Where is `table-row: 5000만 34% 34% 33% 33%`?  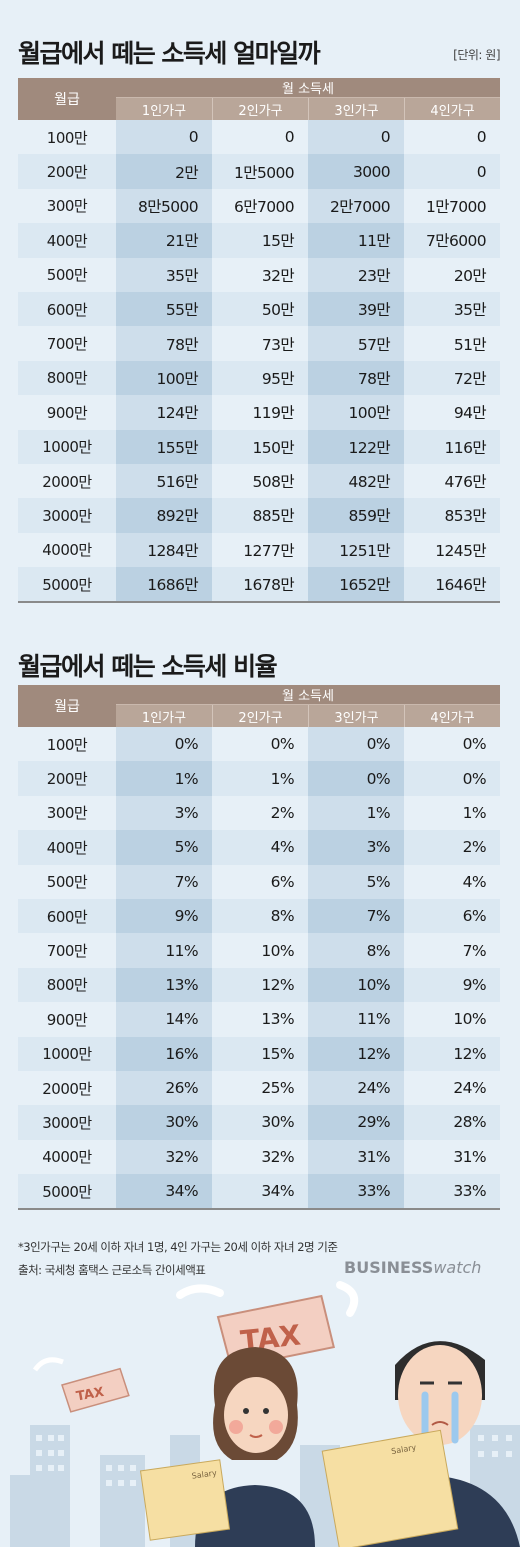 table-row: 5000만 34% 34% 33% 33% is located at coordinates (259, 1191).